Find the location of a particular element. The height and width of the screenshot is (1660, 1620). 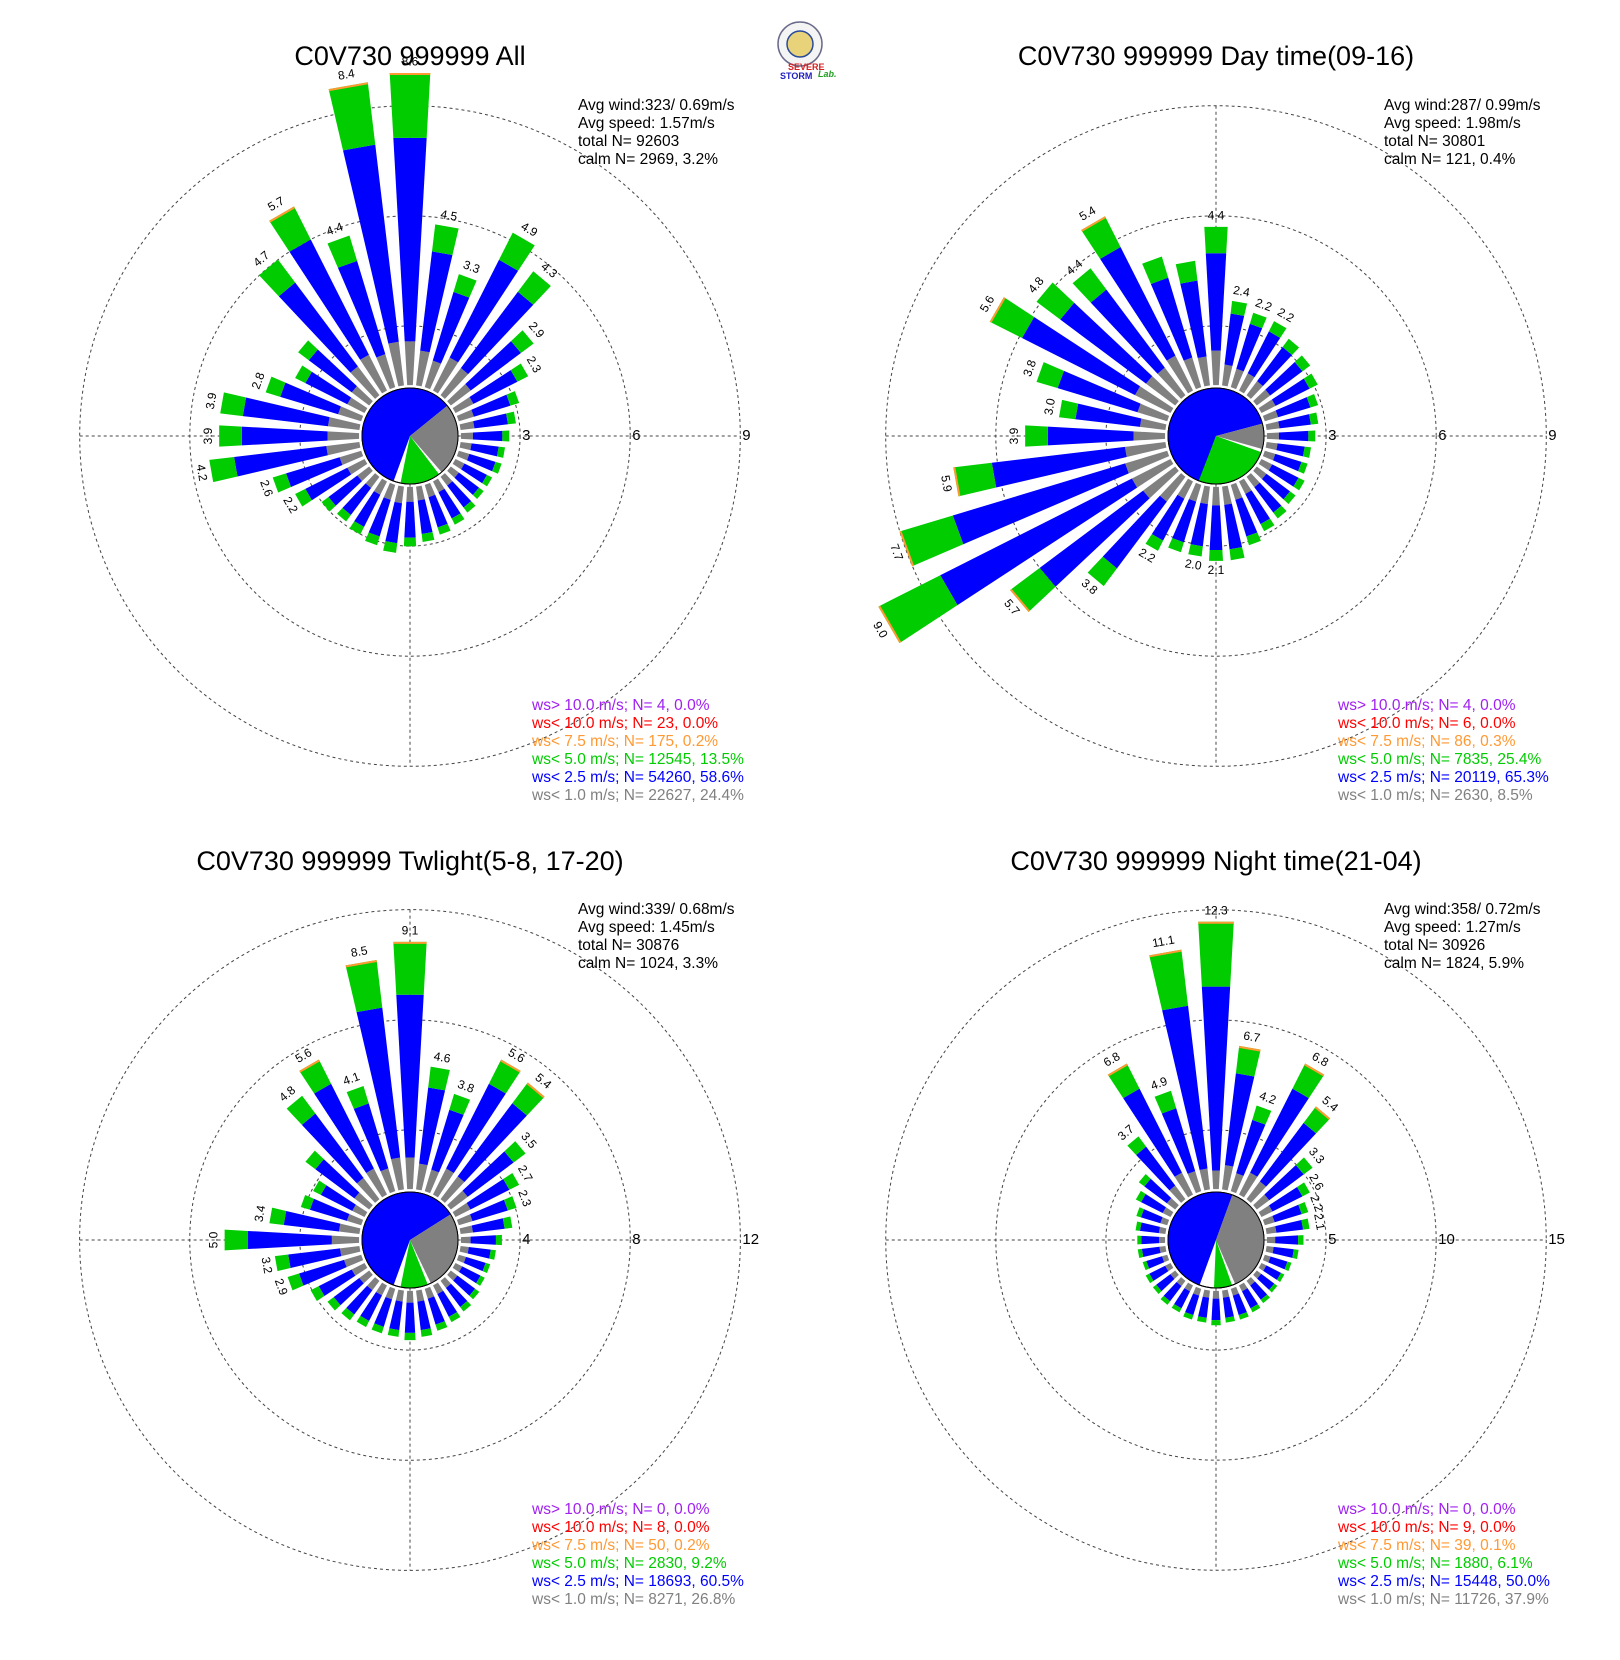

bar-segment-orange is located at coordinates (410, 73).